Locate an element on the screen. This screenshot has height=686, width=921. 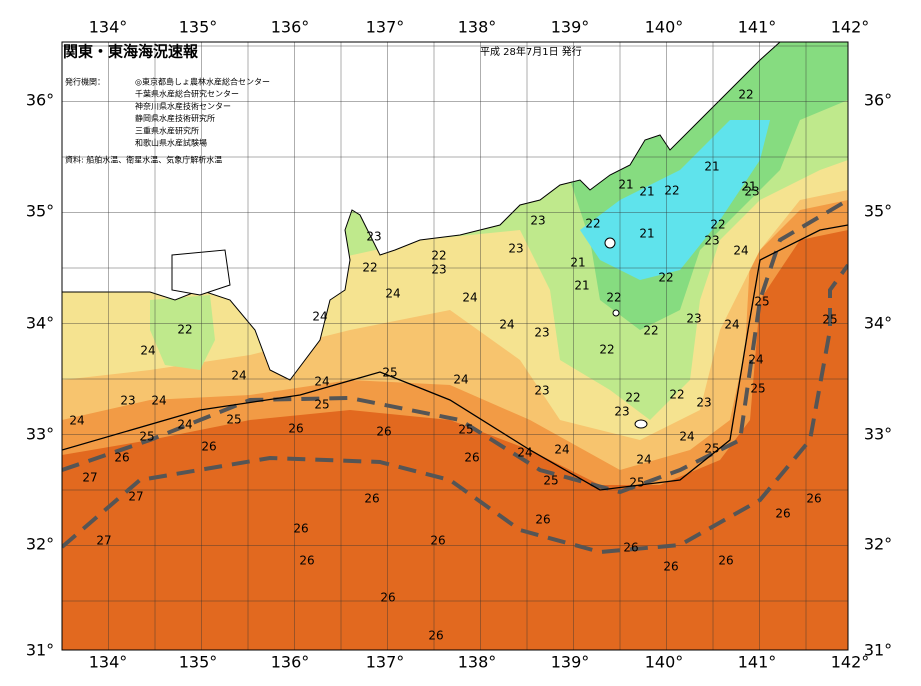
issuer: 千葉県水産総合研究センター is located at coordinates (187, 94).